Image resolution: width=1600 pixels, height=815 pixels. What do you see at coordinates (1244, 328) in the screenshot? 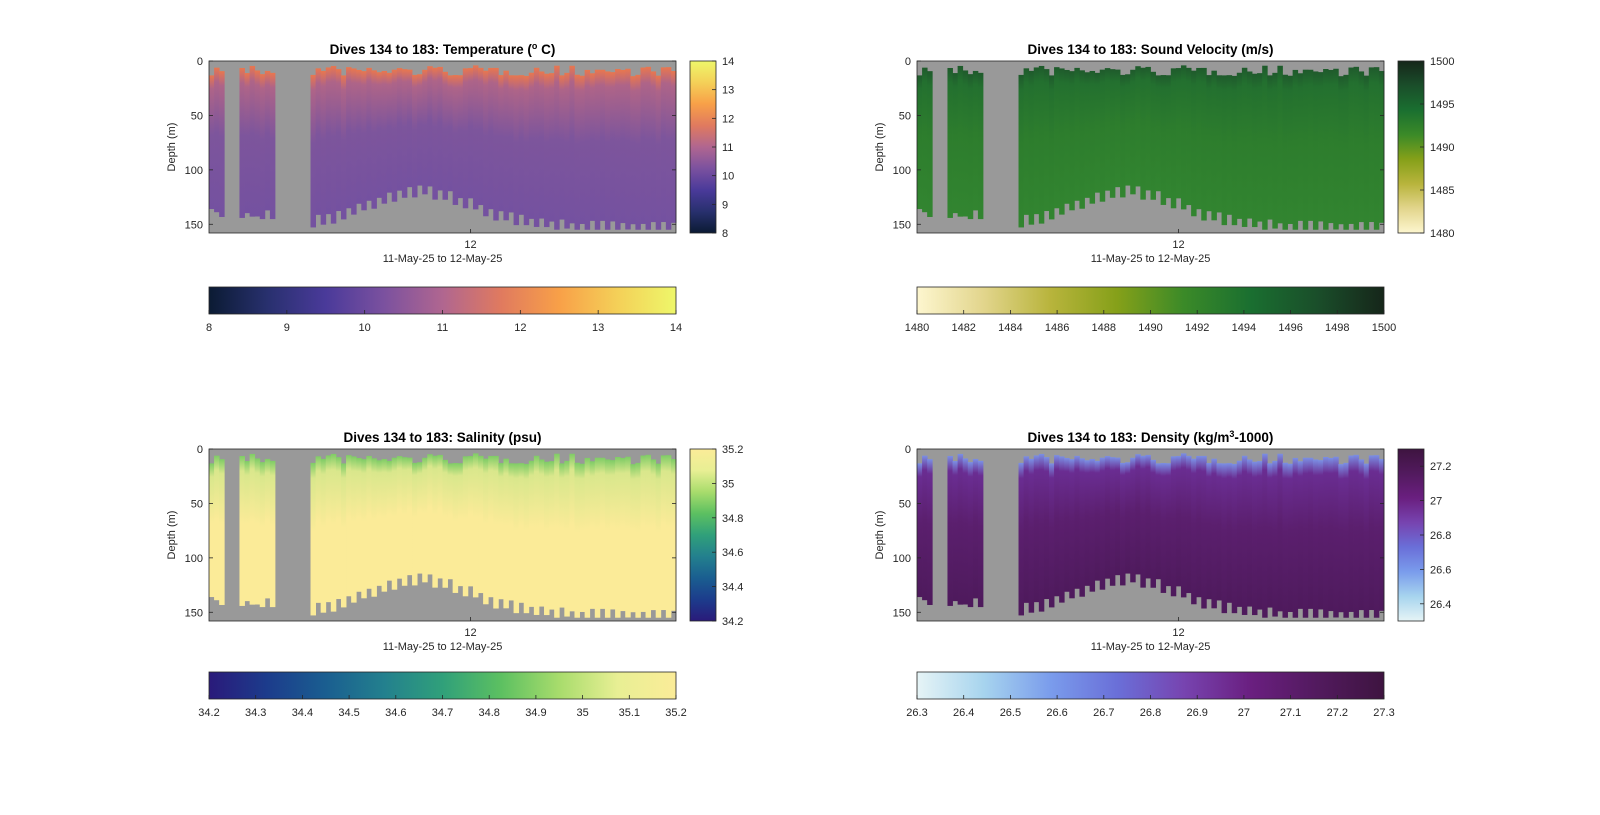
I see `colorbar-bottom-tick-label: 1494` at bounding box center [1244, 328].